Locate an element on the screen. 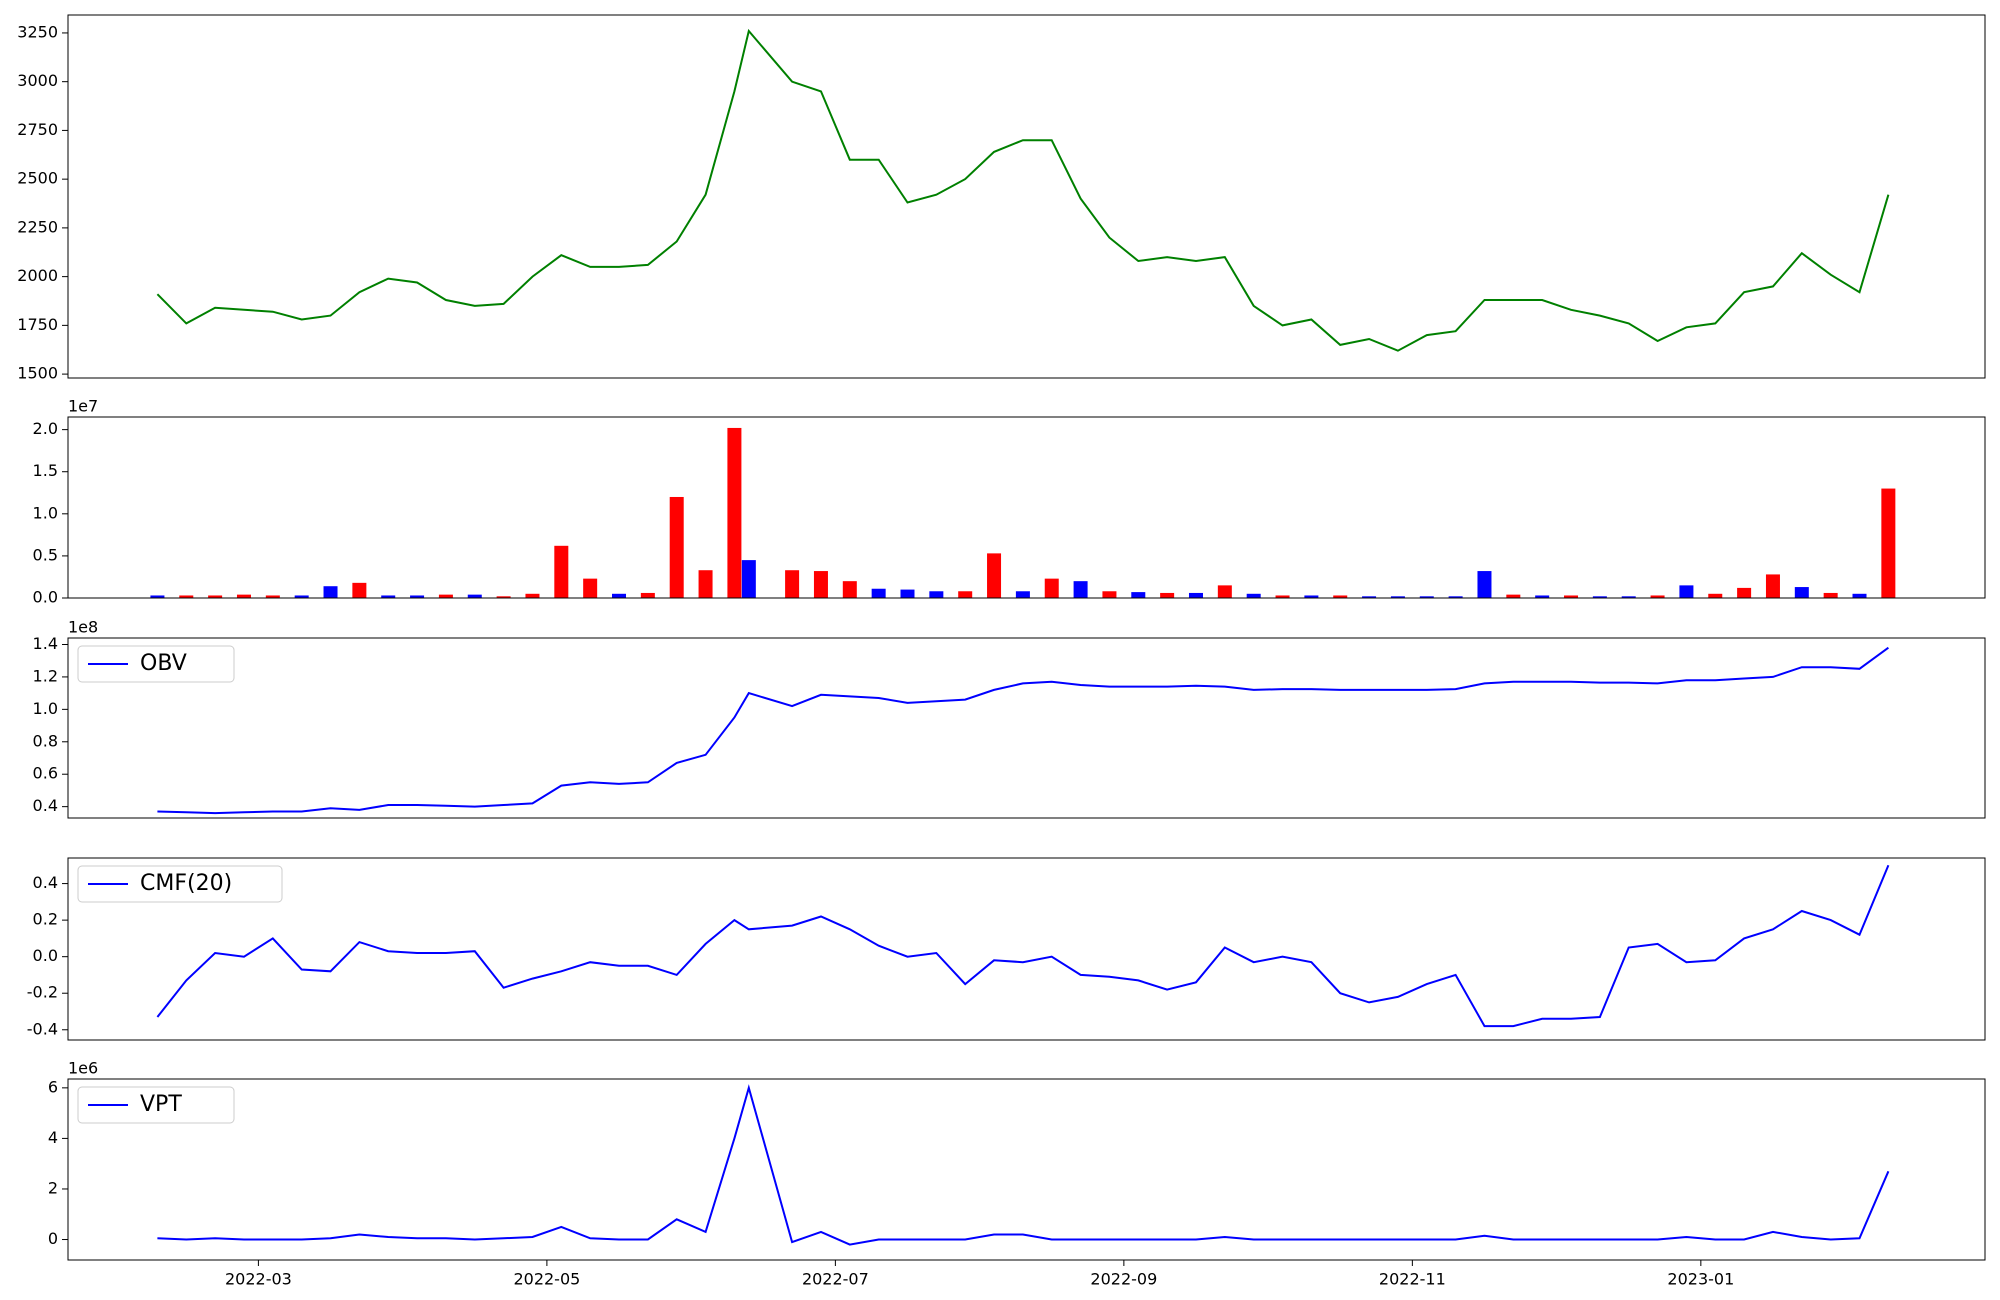 This screenshot has height=1300, width=2000. y-tick-label: -0.2 is located at coordinates (42, 992).